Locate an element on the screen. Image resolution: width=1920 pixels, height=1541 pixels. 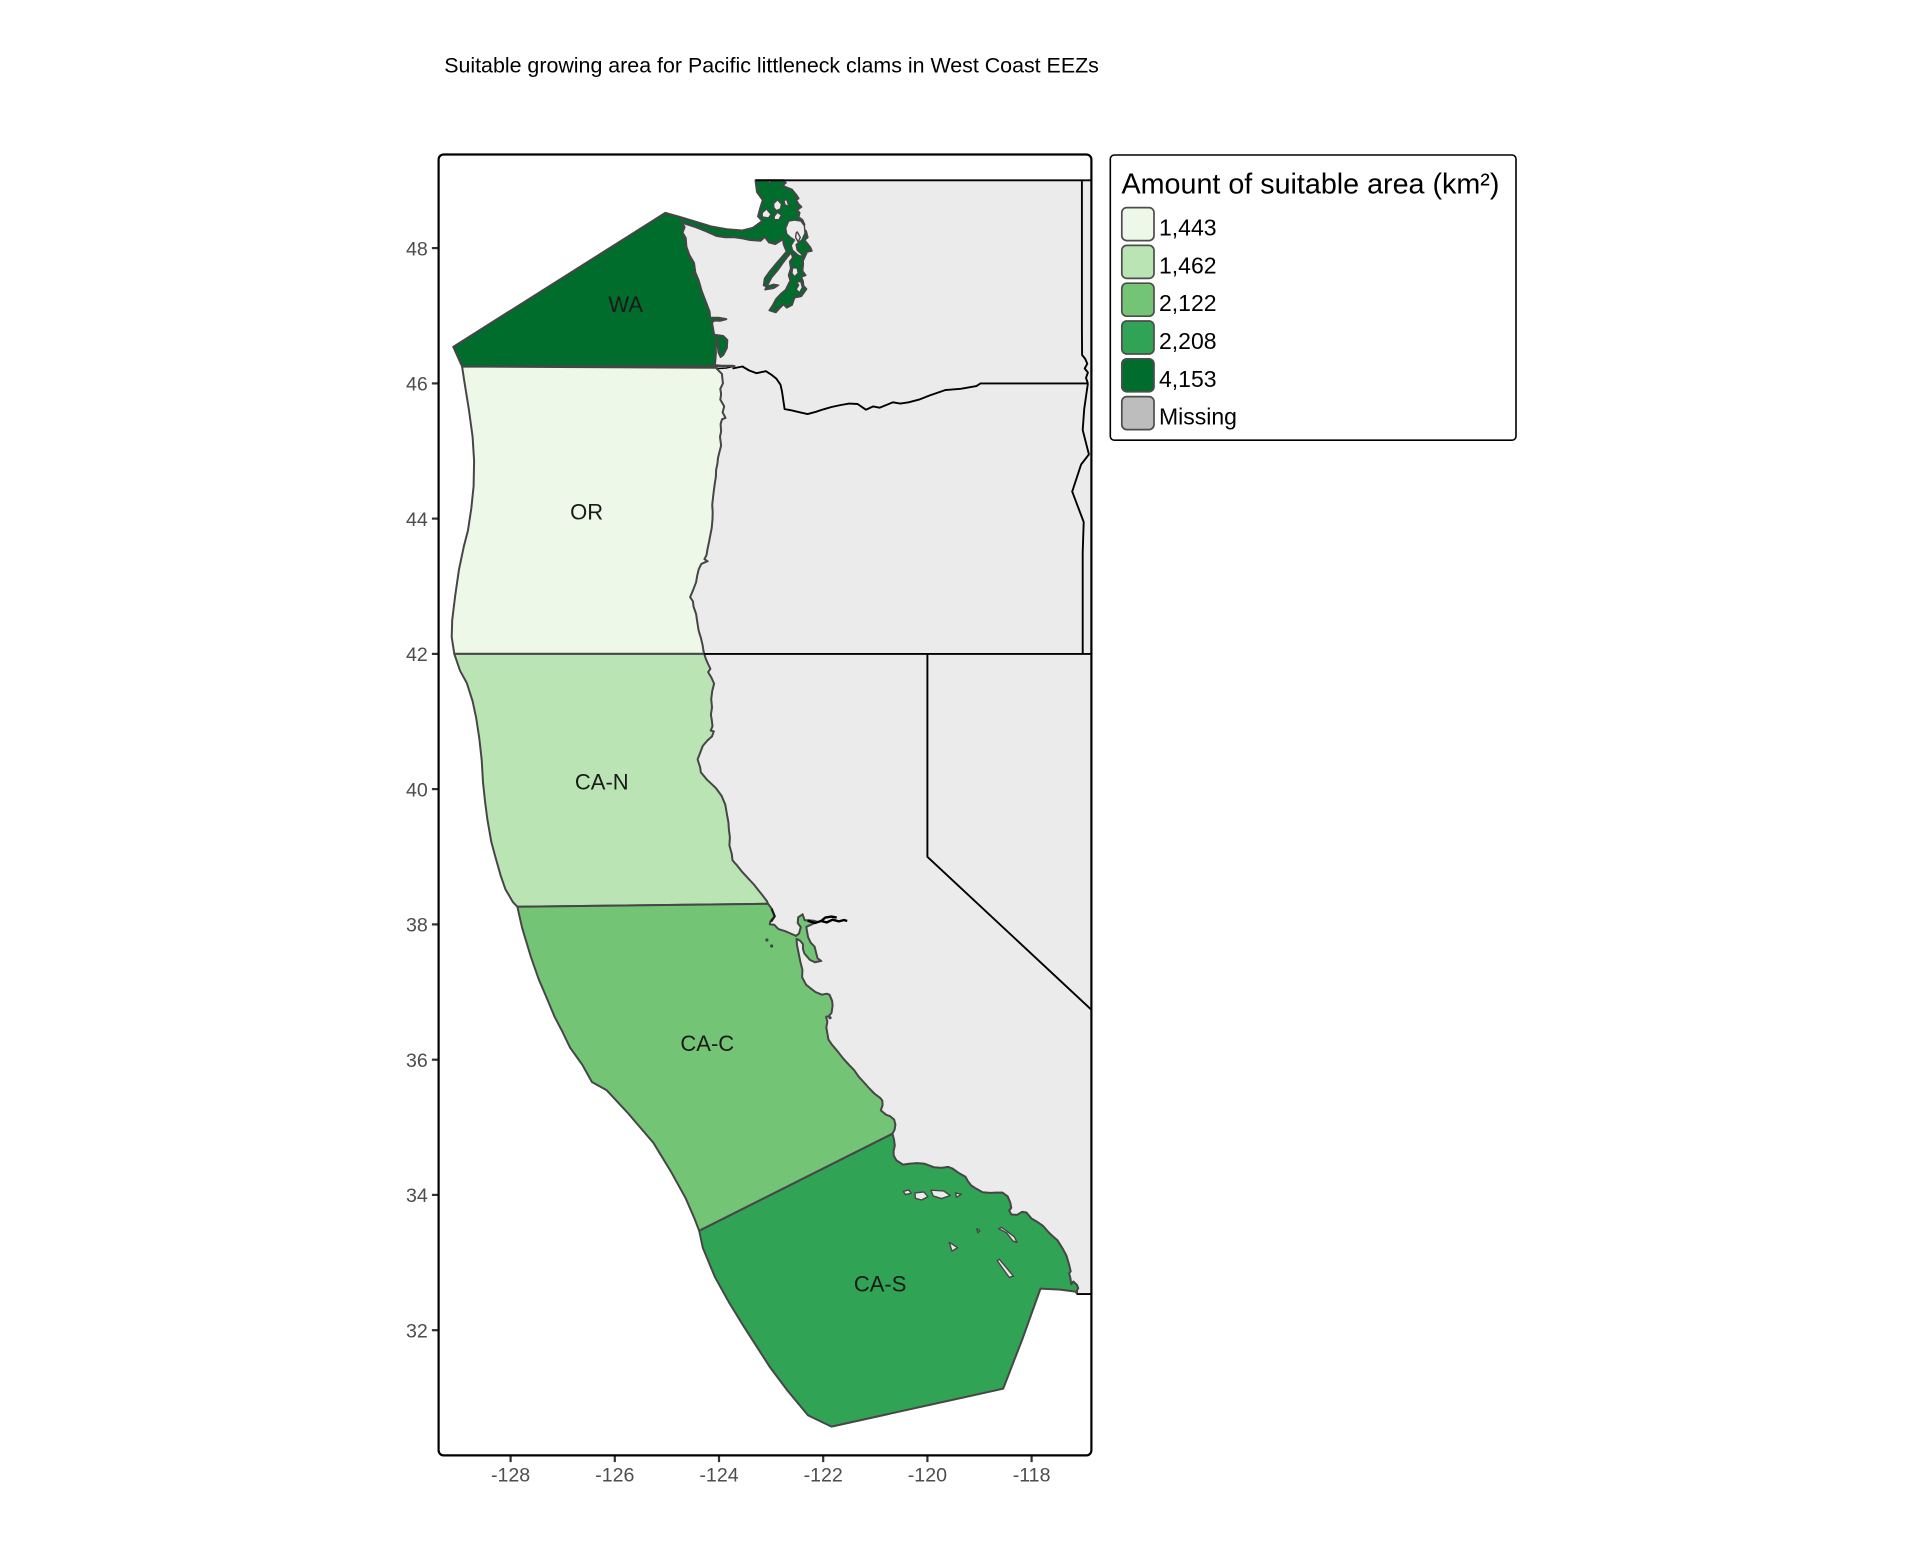
svg-text: -120 is located at coordinates (927, 1475).